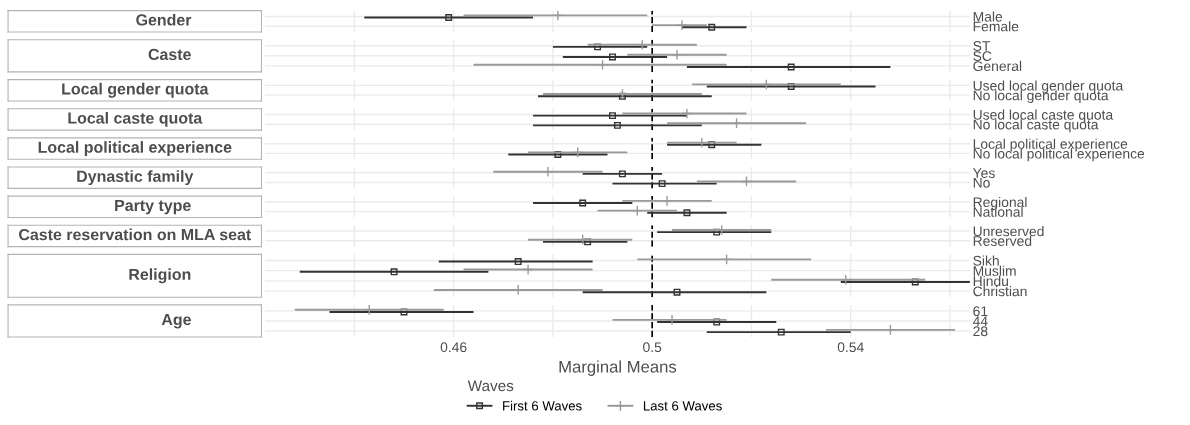  I want to click on text: Local gender quota, so click(135, 90).